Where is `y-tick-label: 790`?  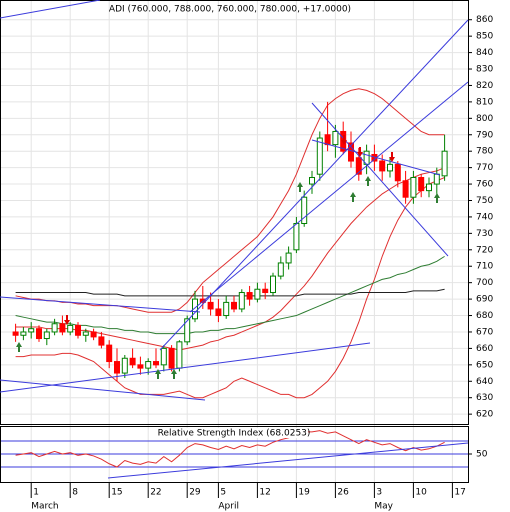
y-tick-label: 790 is located at coordinates (484, 135).